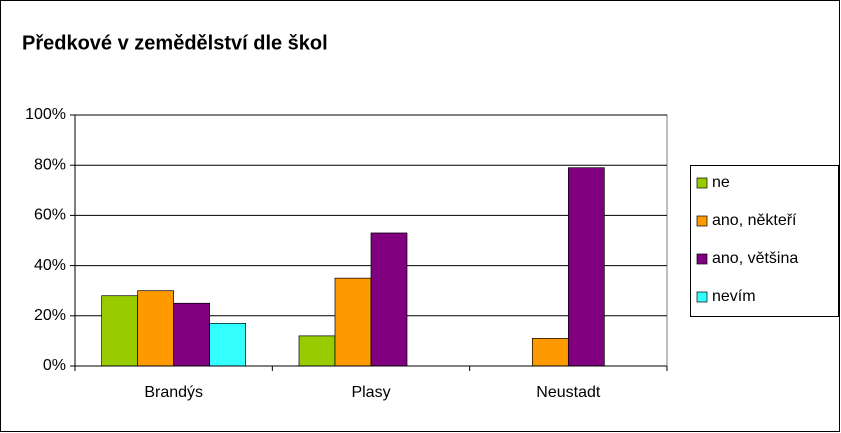 This screenshot has width=841, height=433. I want to click on legend-label: nevím, so click(734, 296).